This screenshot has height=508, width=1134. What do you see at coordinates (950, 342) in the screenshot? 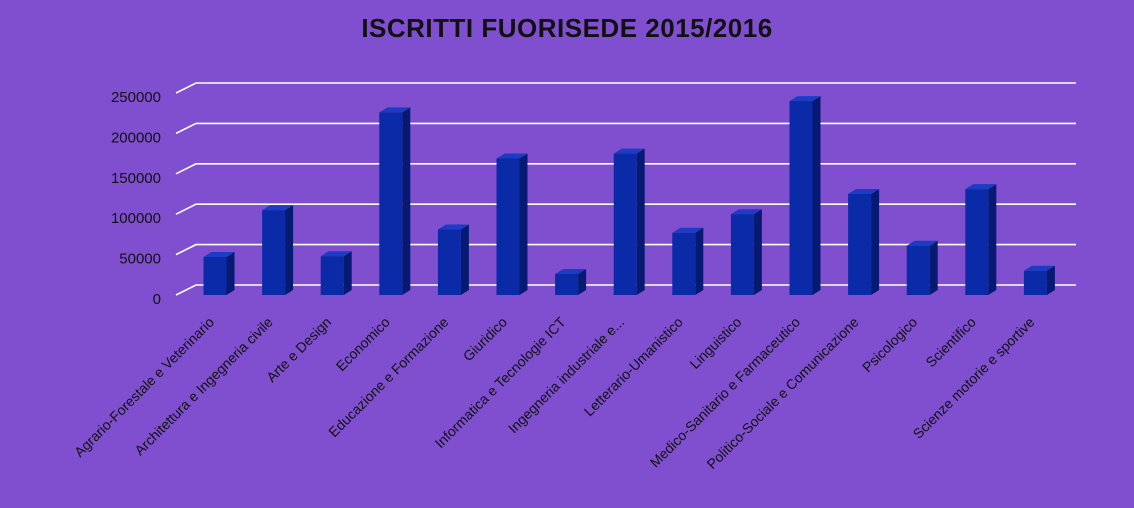
I see `category-label: Scientifico` at bounding box center [950, 342].